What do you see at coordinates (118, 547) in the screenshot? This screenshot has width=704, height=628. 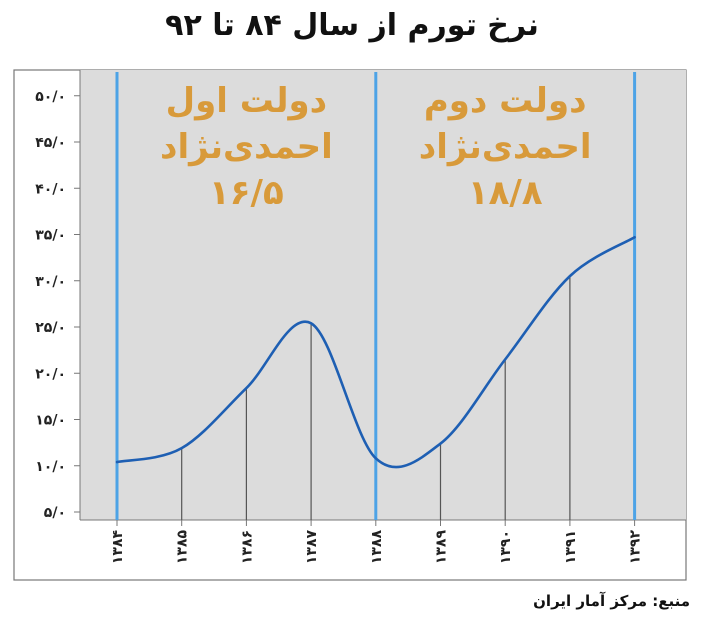 I see `x-tick-label: ۱۳۸۴` at bounding box center [118, 547].